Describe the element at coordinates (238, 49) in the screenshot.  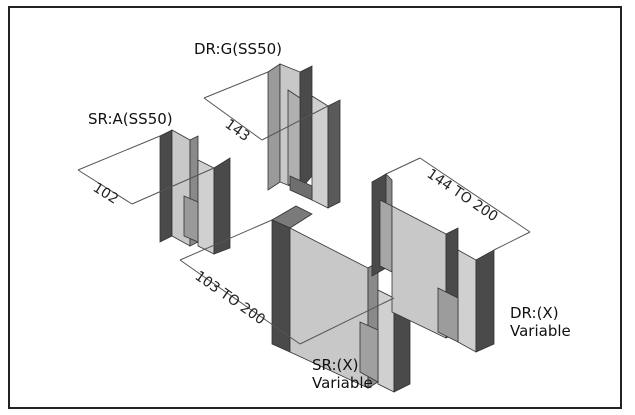
I see `label-dr-g: DR:G(SS50)` at that location.